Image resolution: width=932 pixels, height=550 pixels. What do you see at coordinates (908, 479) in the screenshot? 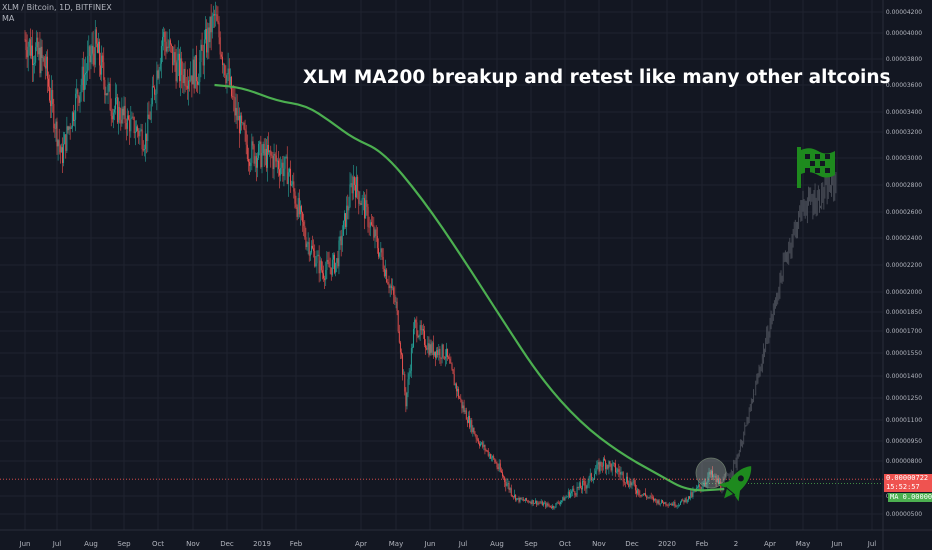
I see `current-price-tag: 0.00000722` at bounding box center [908, 479].